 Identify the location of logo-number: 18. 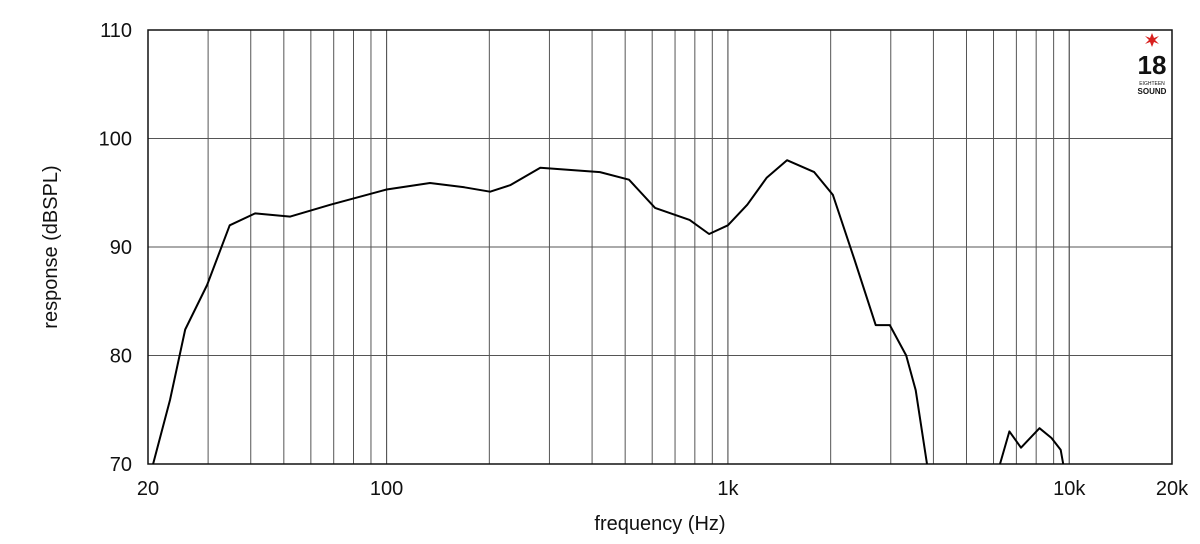
(1152, 65).